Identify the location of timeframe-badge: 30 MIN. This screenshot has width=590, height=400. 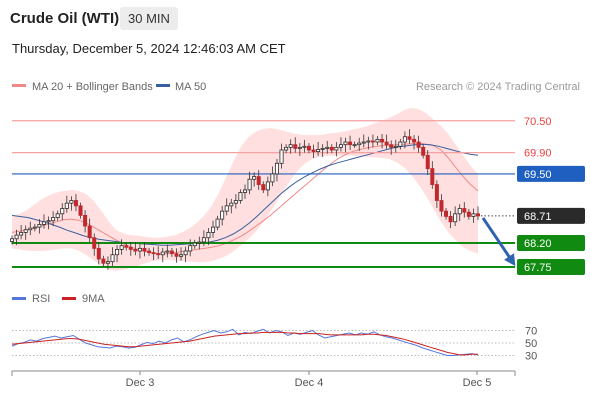
(149, 18).